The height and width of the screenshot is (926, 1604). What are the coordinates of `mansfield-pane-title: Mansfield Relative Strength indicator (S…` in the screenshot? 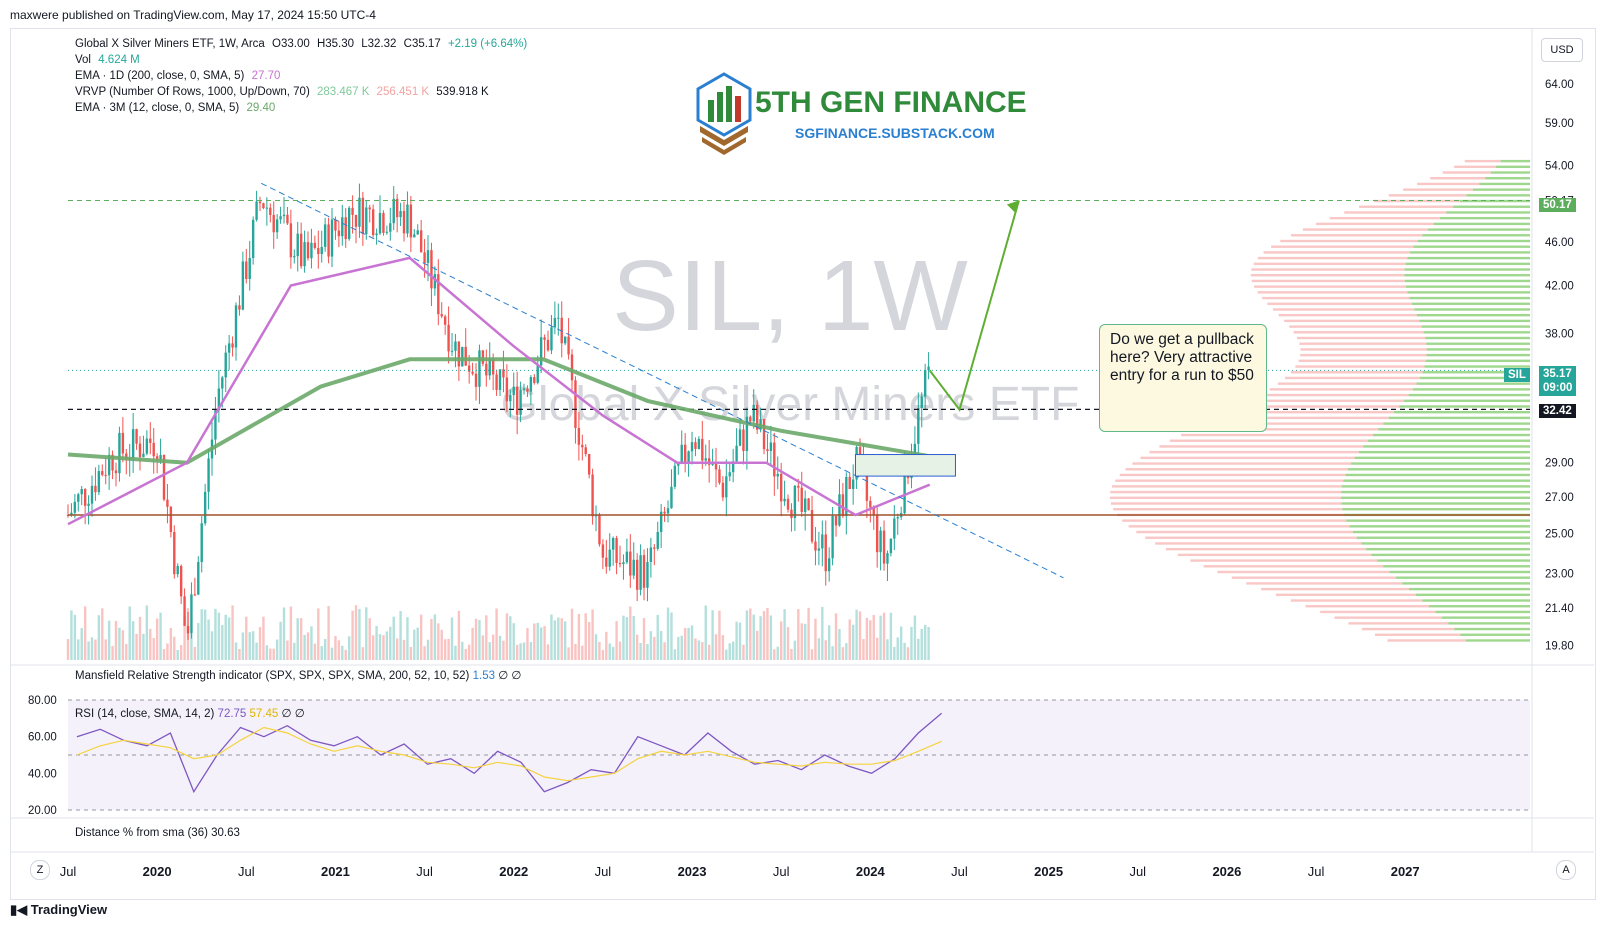 It's located at (298, 675).